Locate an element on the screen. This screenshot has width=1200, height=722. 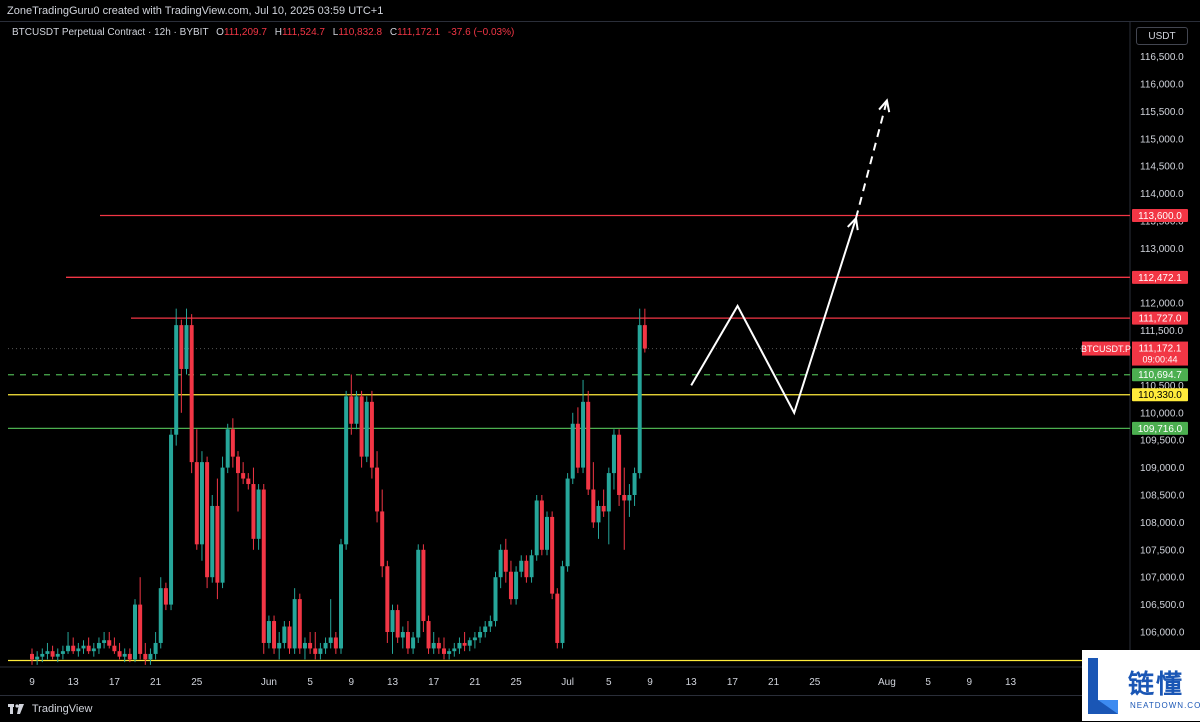
price-tick-label: 107,000.0 is located at coordinates (1162, 578).